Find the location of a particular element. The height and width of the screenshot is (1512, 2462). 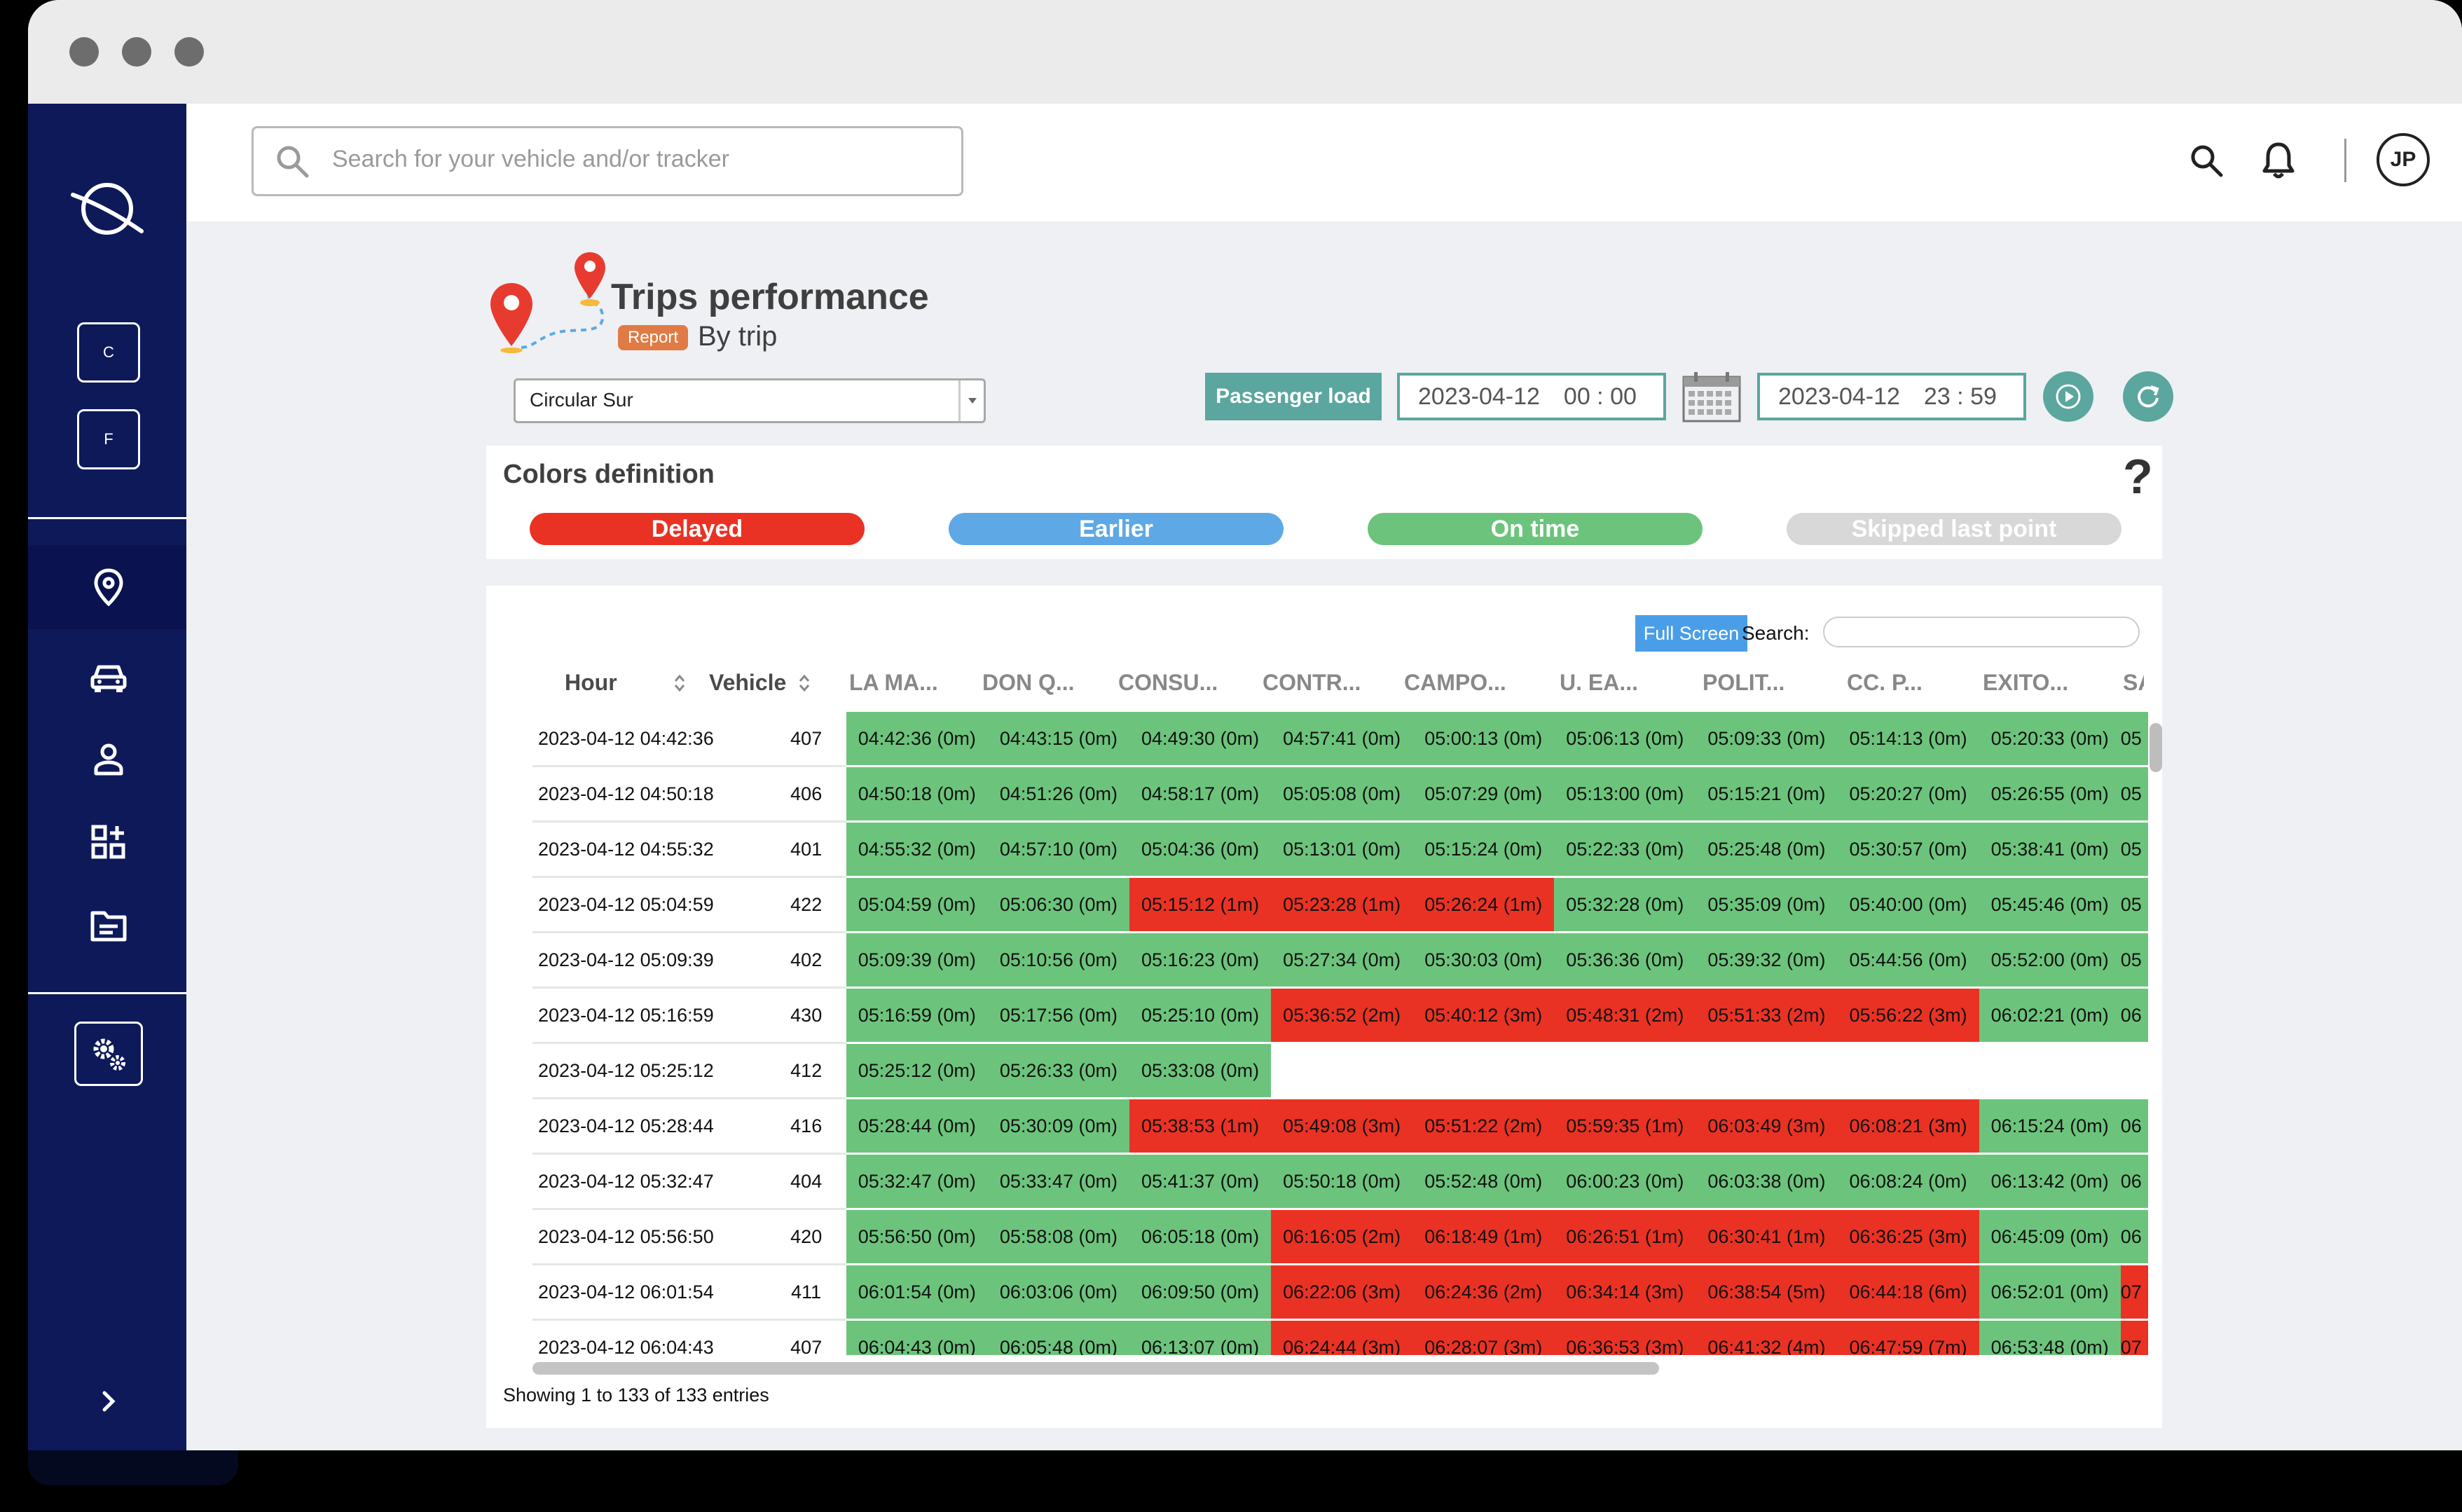

cell-stop-time: 05:49:08 (3m) is located at coordinates (1342, 1126).